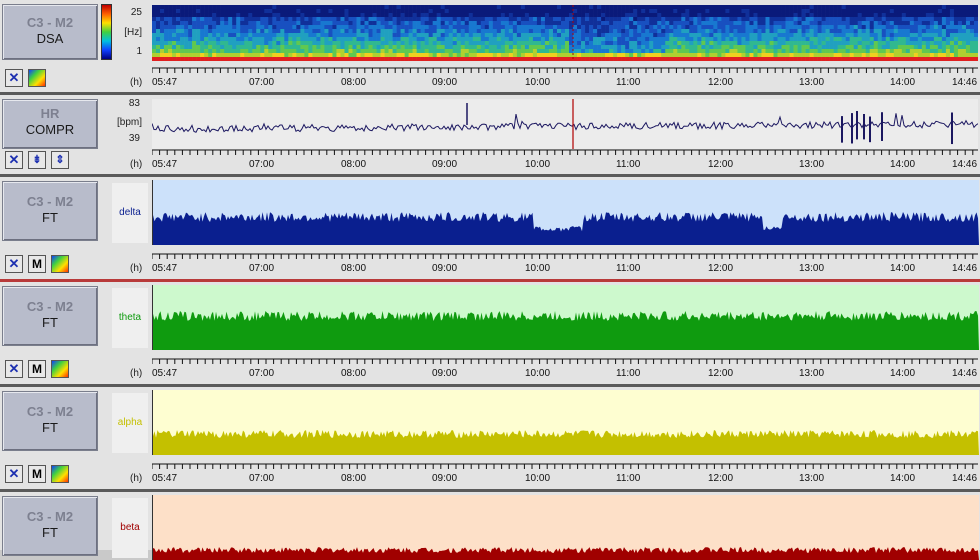  I want to click on alpha-power-trace, so click(565, 422).